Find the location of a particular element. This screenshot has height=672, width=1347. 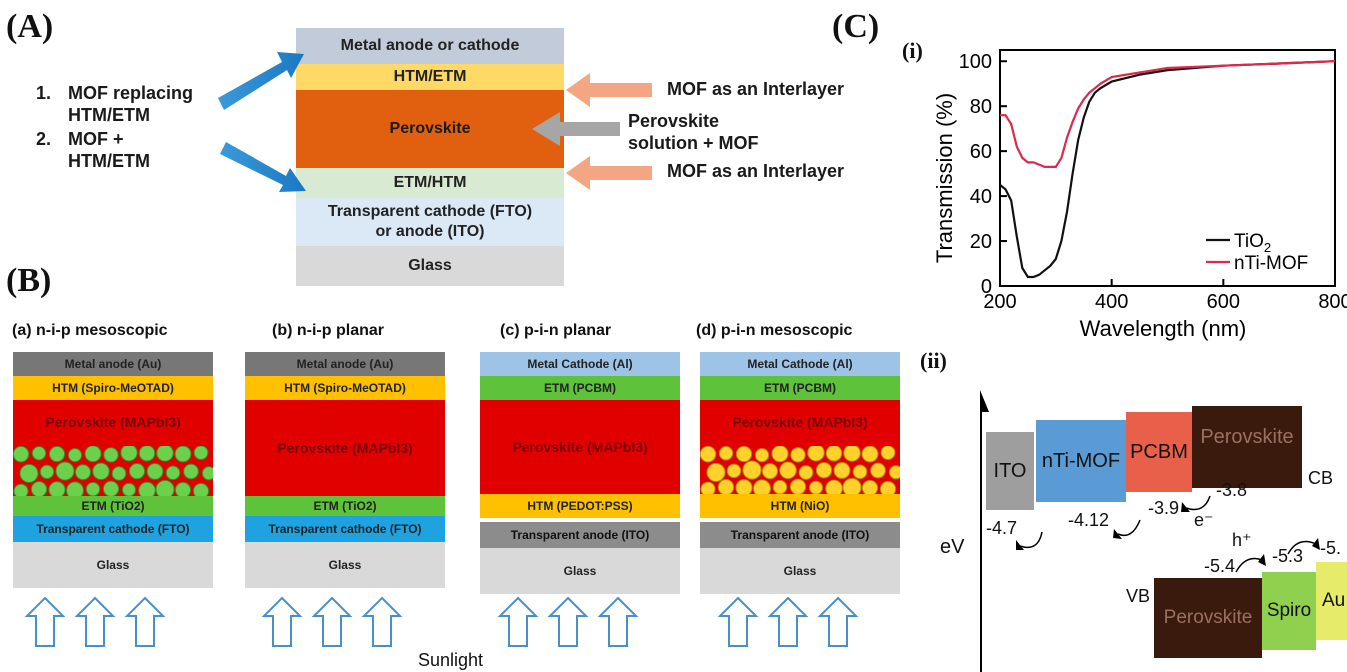

device-a-layer-4: ETM (TiO2) is located at coordinates (113, 506).